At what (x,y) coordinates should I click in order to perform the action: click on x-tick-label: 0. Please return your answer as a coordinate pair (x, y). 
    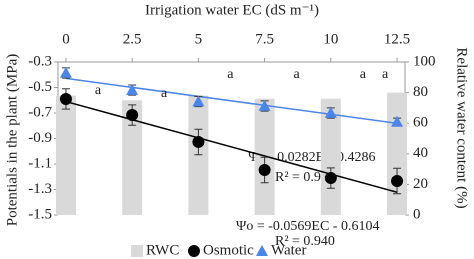
    Looking at the image, I should click on (66, 39).